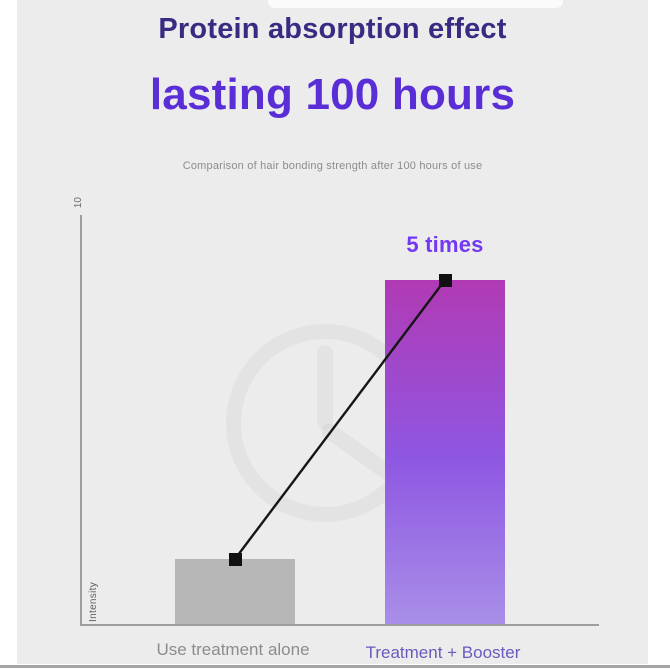 This screenshot has width=670, height=670. Describe the element at coordinates (445, 244) in the screenshot. I see `ratio-annotation: 5 times` at that location.